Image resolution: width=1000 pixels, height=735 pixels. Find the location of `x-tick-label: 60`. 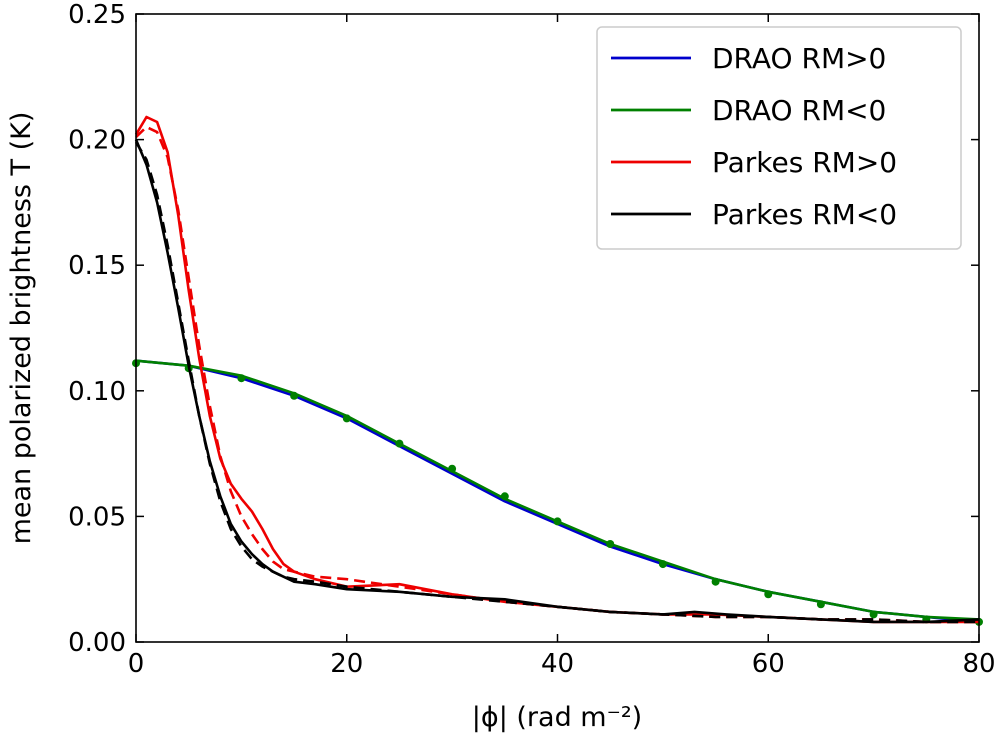

x-tick-label: 60 is located at coordinates (768, 664).